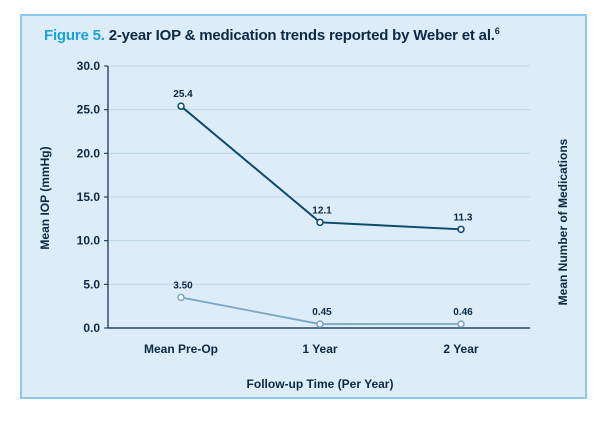  I want to click on y-tick-labels: 0.0 5.0 10.0 15.0 20.0 25.0 30.0, so click(92, 197).